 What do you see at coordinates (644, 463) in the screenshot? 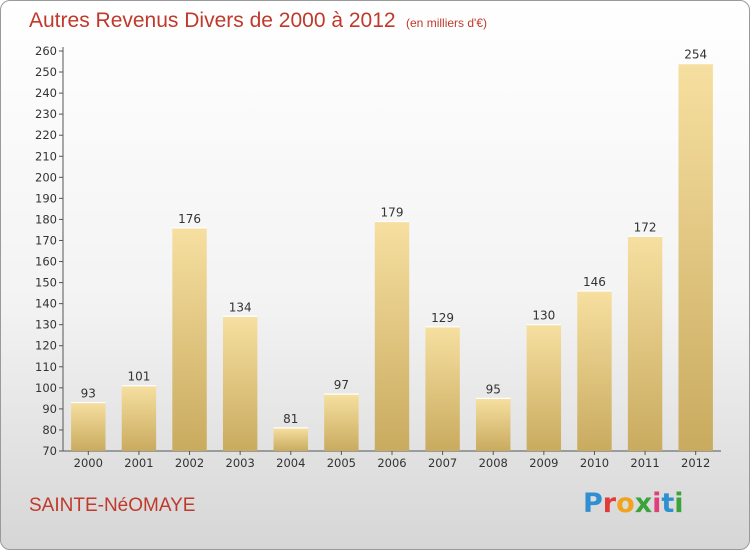
I see `x-tick-label: 2011` at bounding box center [644, 463].